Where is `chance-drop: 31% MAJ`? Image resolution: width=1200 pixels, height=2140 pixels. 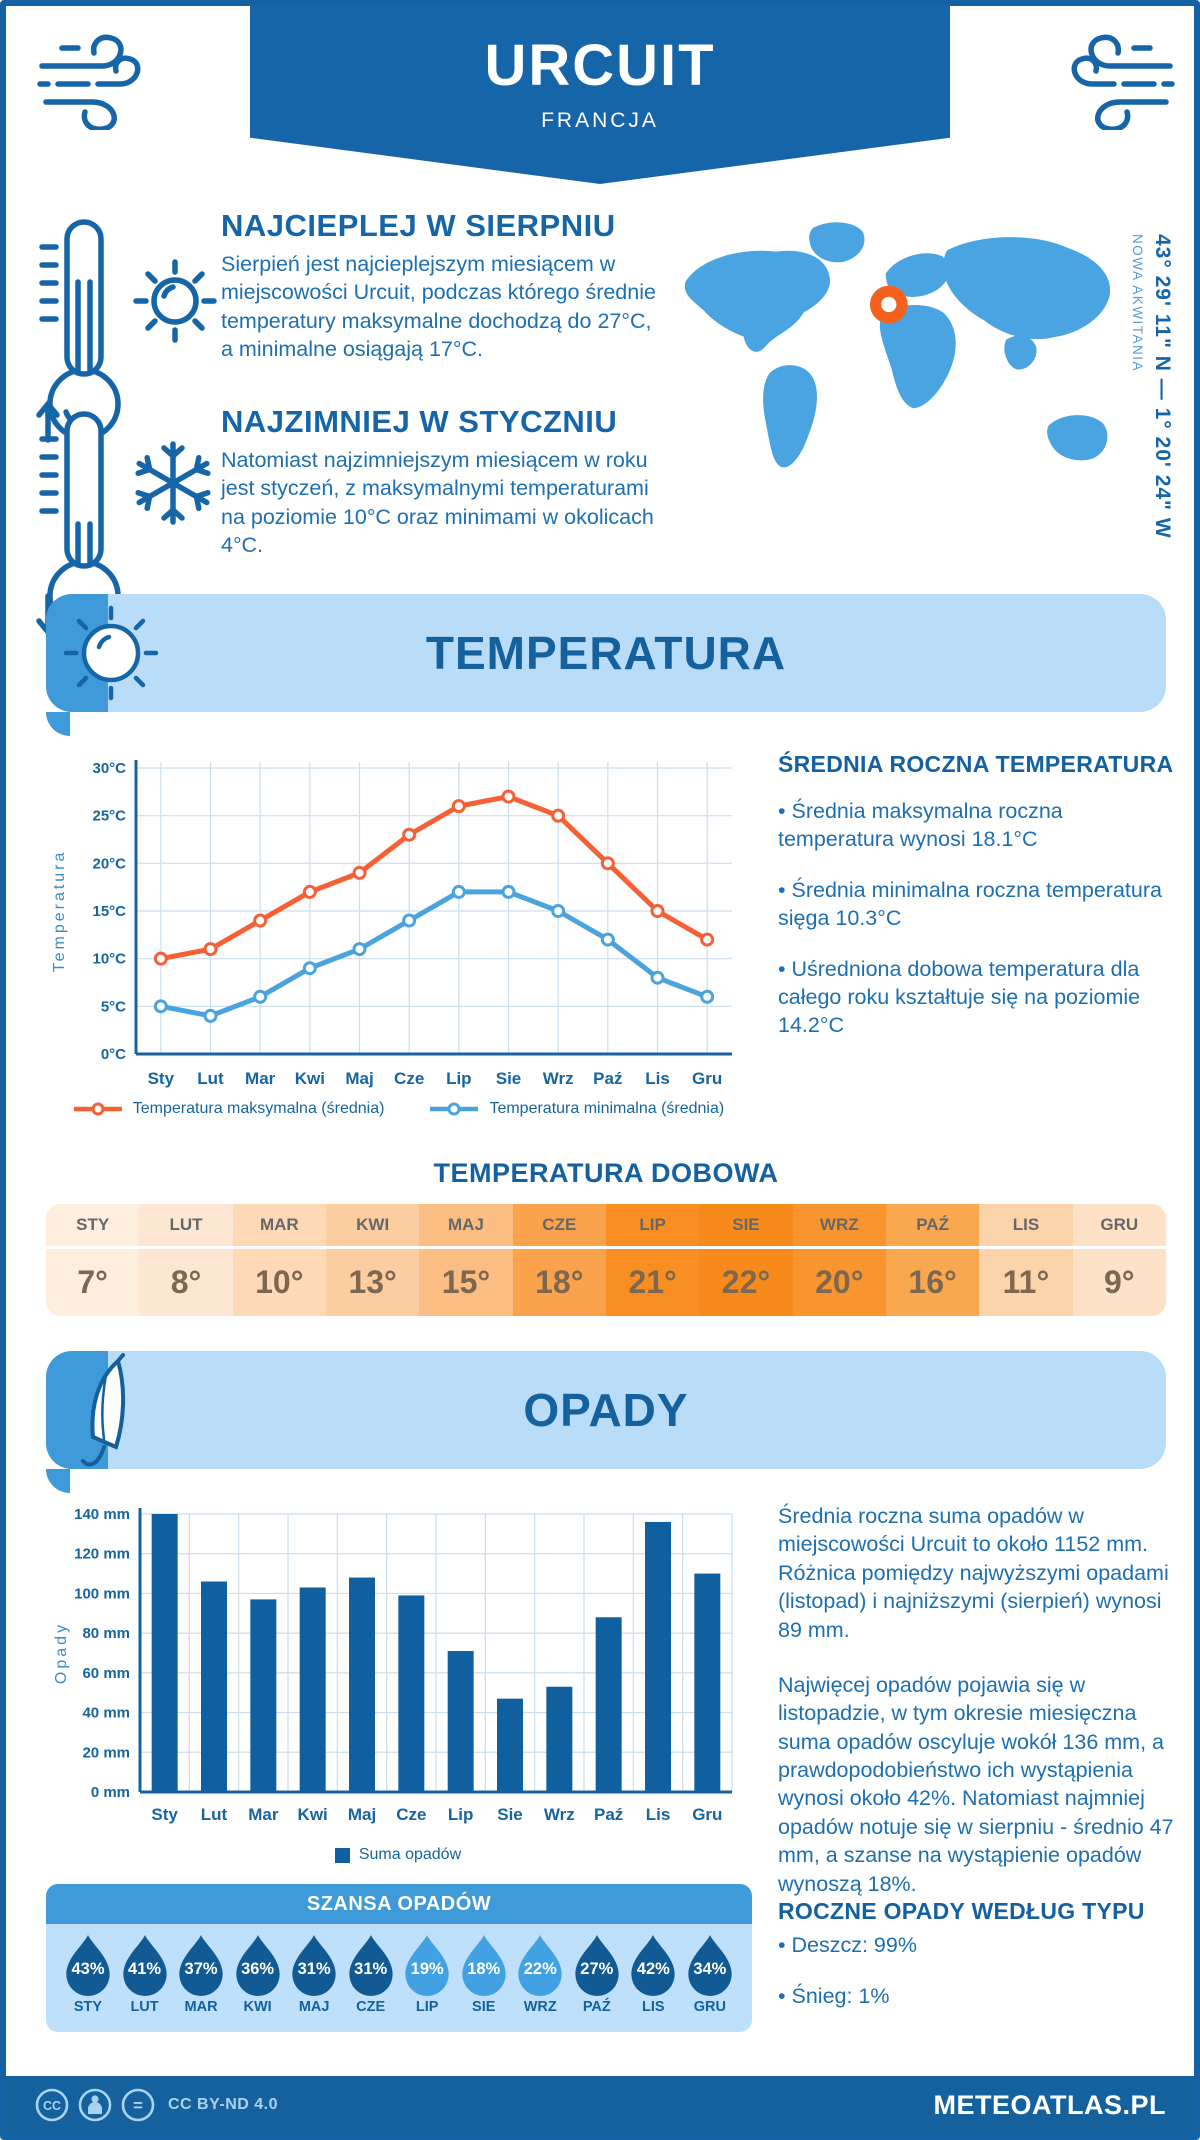
chance-drop: 31% MAJ is located at coordinates (314, 1982).